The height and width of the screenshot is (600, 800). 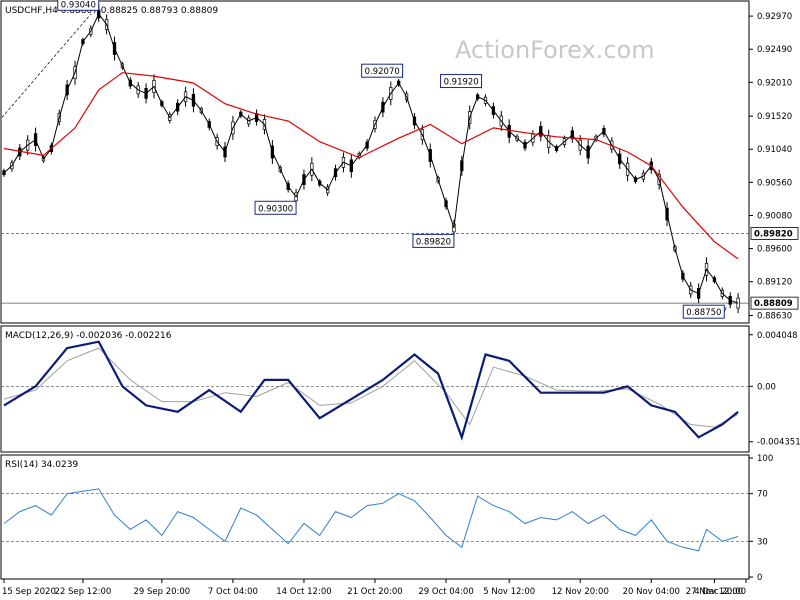 I want to click on time-axis-tick-label: 7 Oct 04:00, so click(x=233, y=592).